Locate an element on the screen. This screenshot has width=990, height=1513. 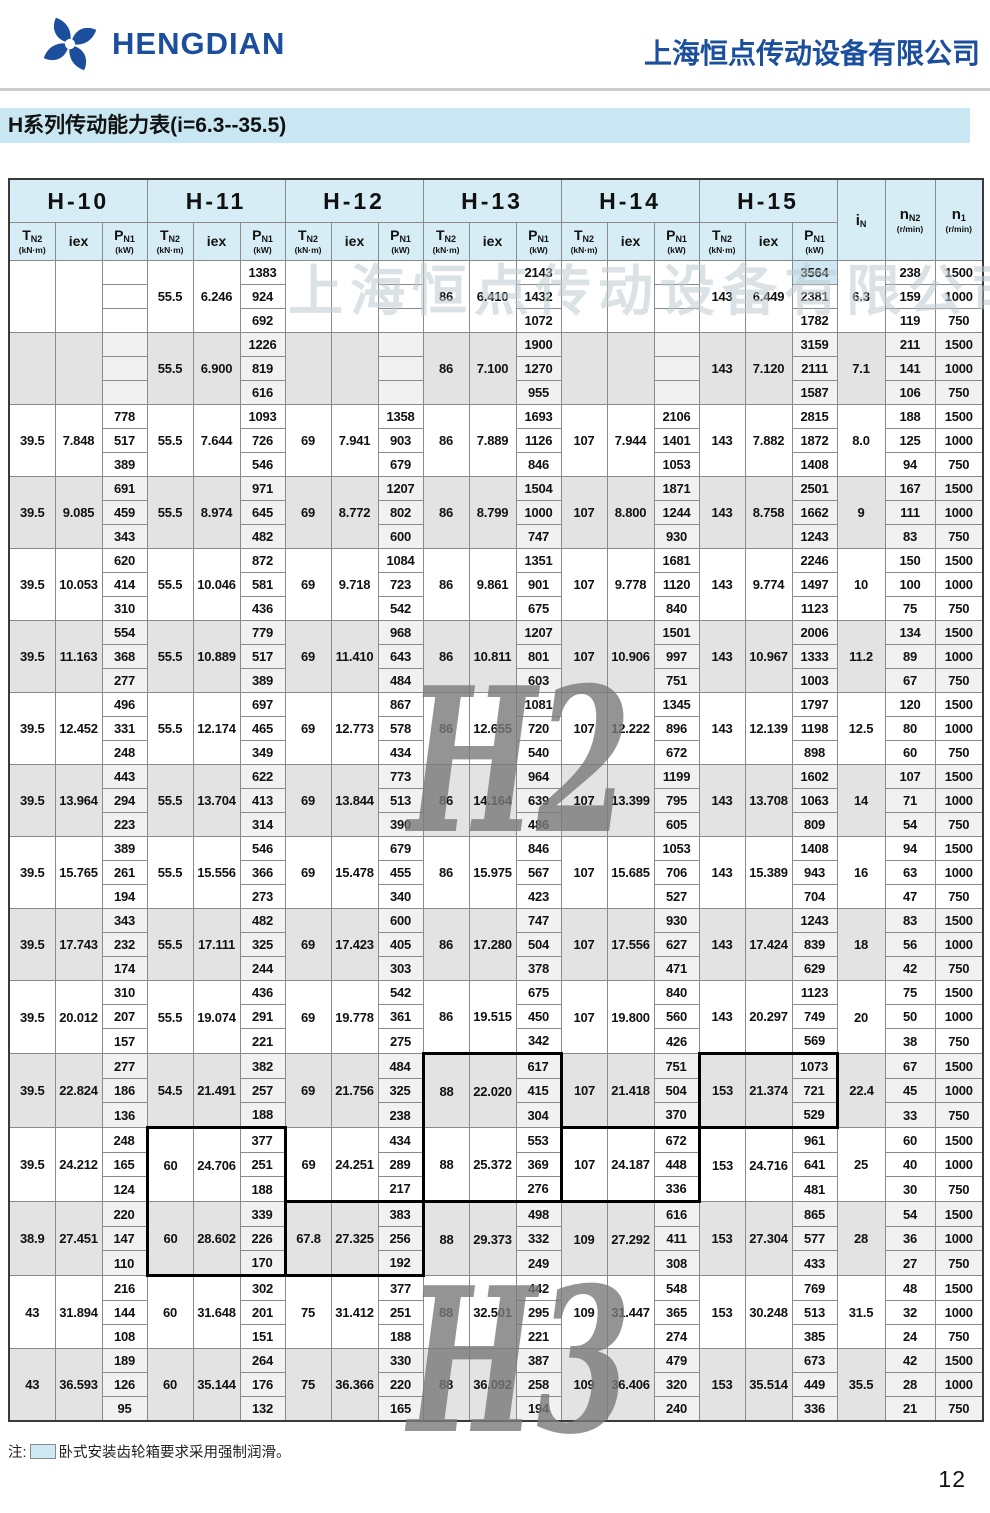
cell-iex: 7.941 is located at coordinates (354, 440).